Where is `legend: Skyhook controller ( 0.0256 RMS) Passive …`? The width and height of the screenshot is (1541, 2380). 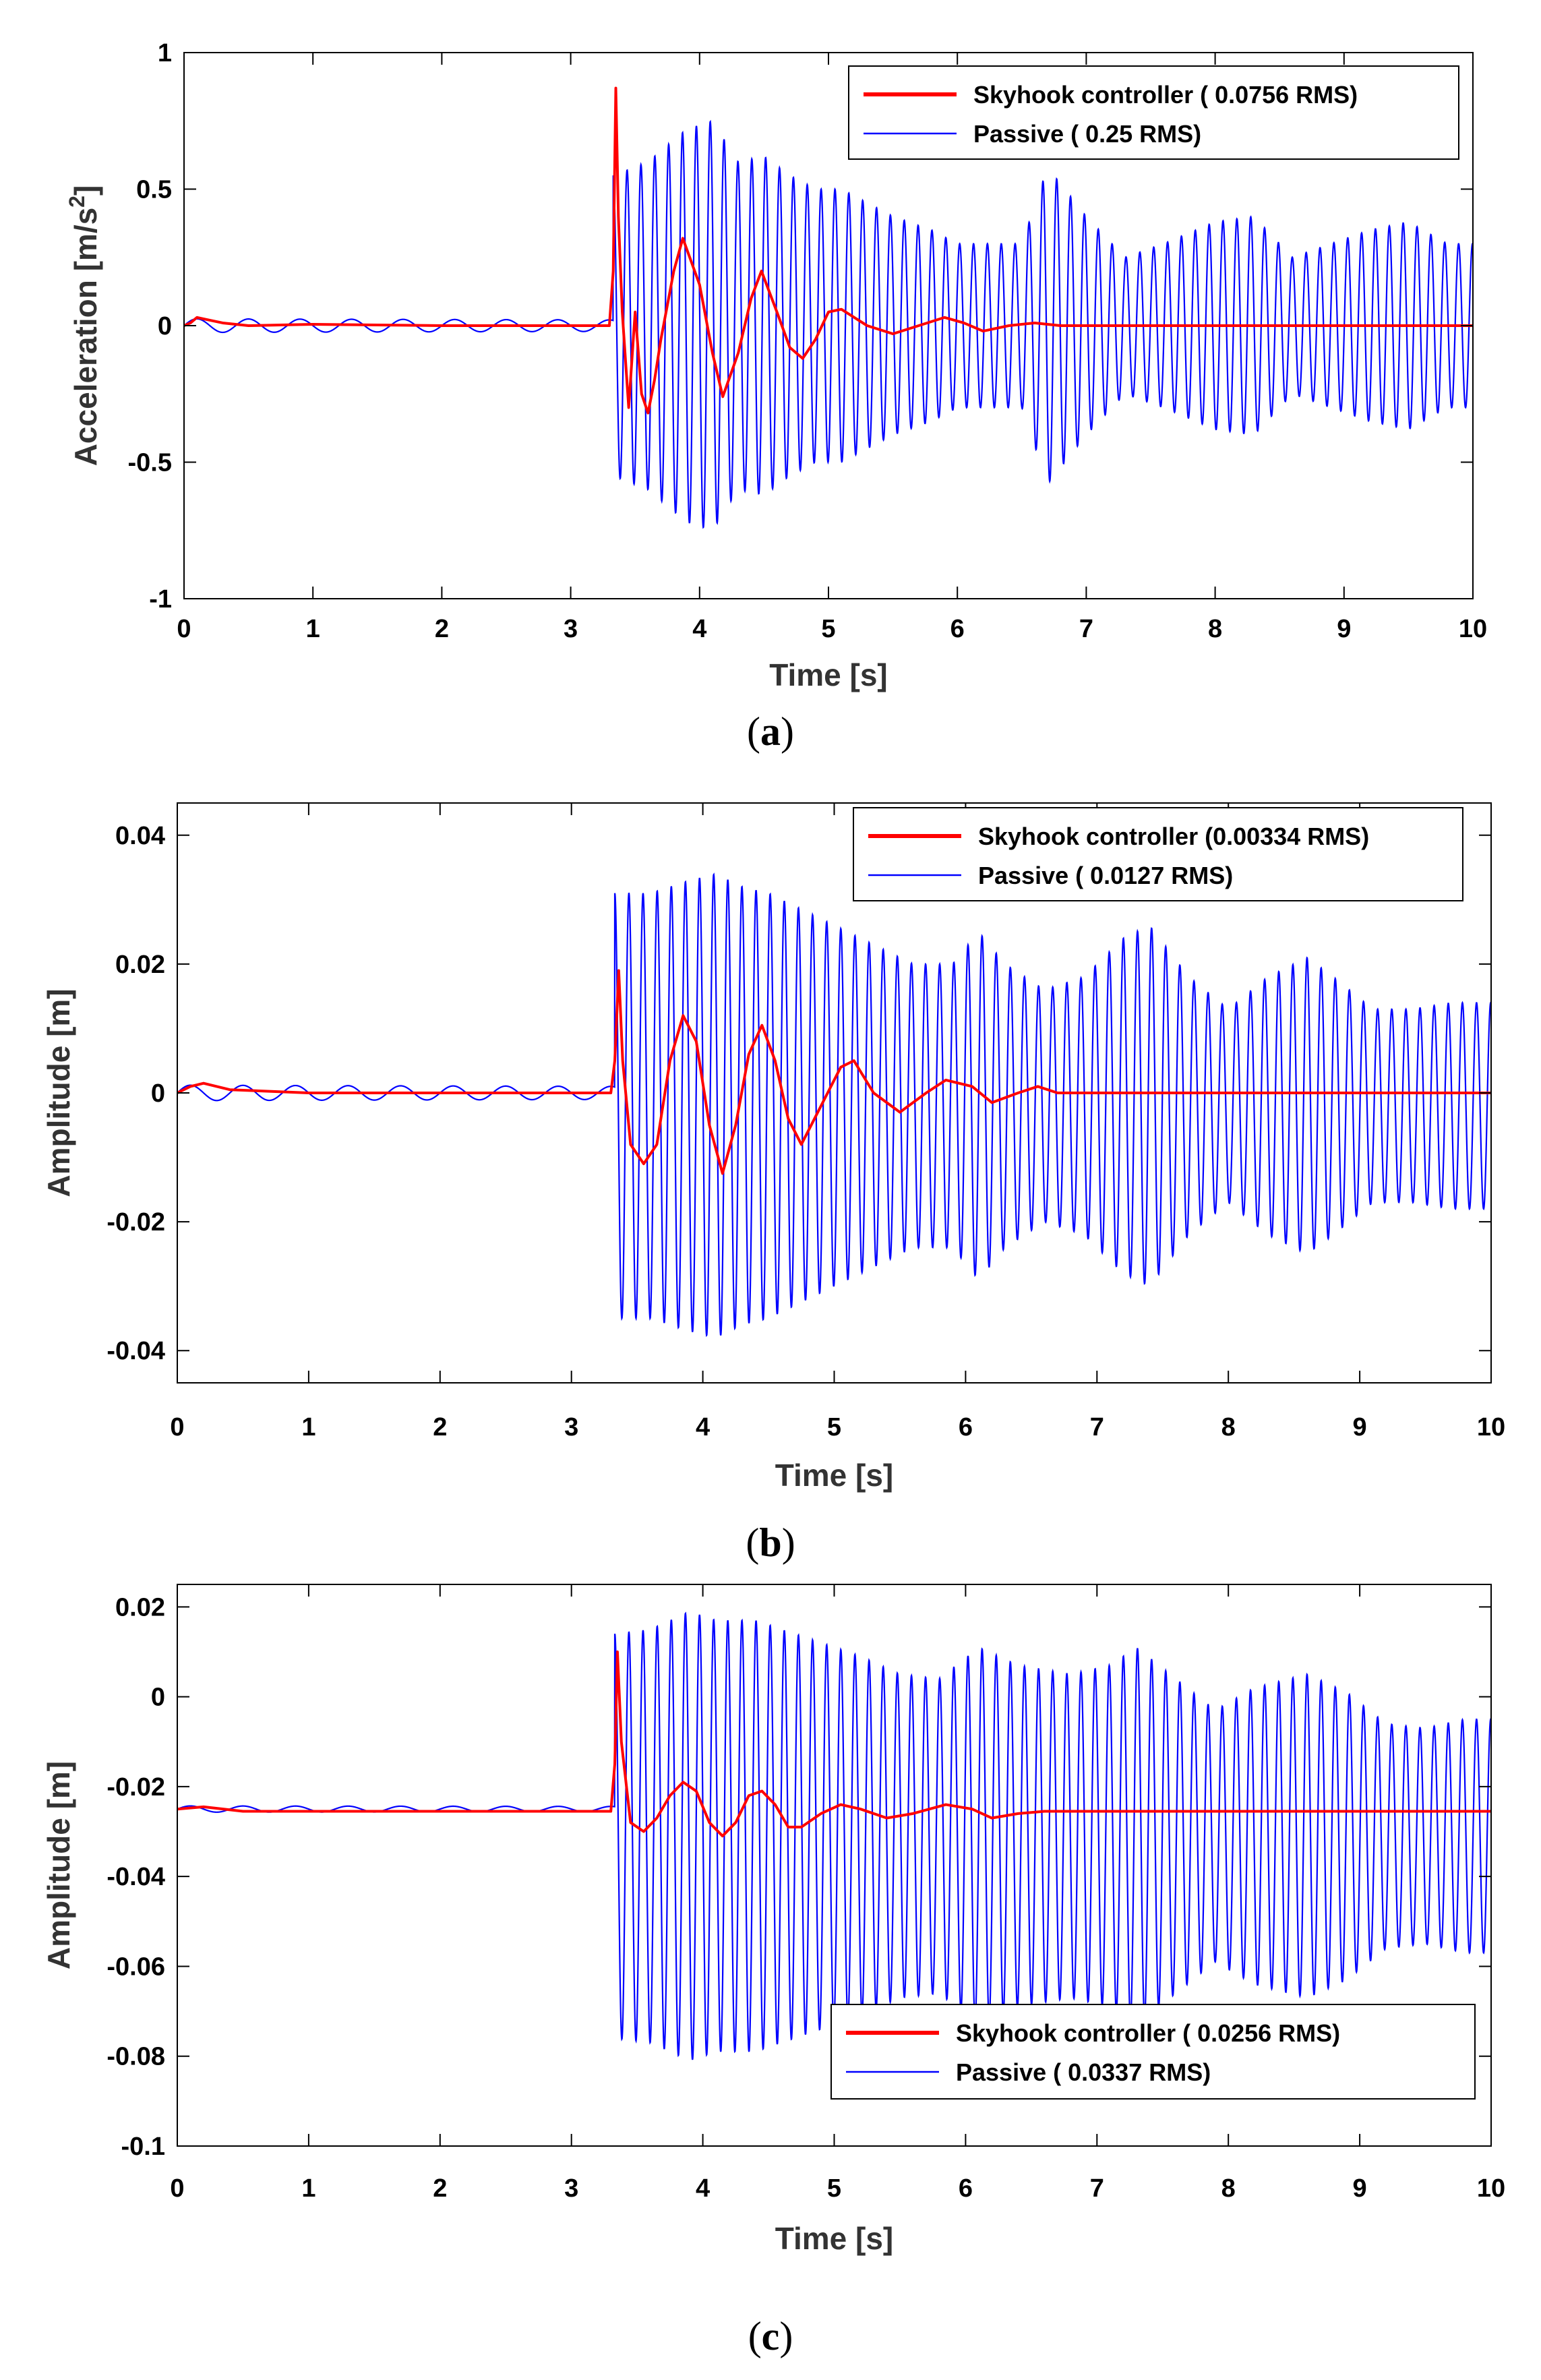 legend: Skyhook controller ( 0.0256 RMS) Passive … is located at coordinates (1153, 2052).